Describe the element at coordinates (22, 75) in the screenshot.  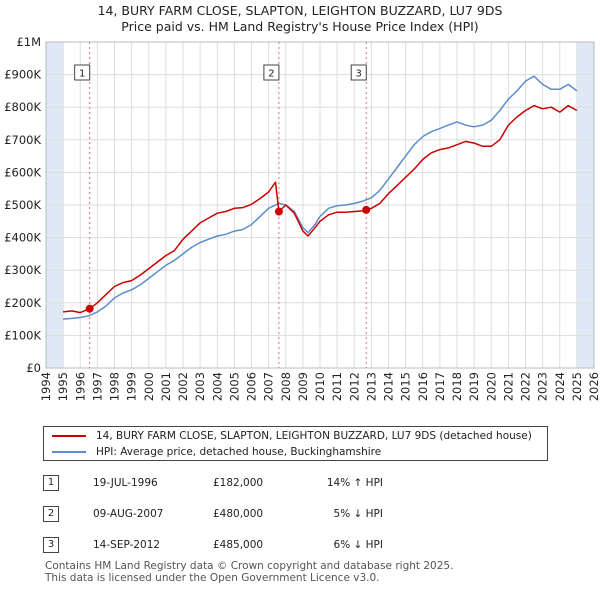
I see `y-tick-label: £900K` at that location.